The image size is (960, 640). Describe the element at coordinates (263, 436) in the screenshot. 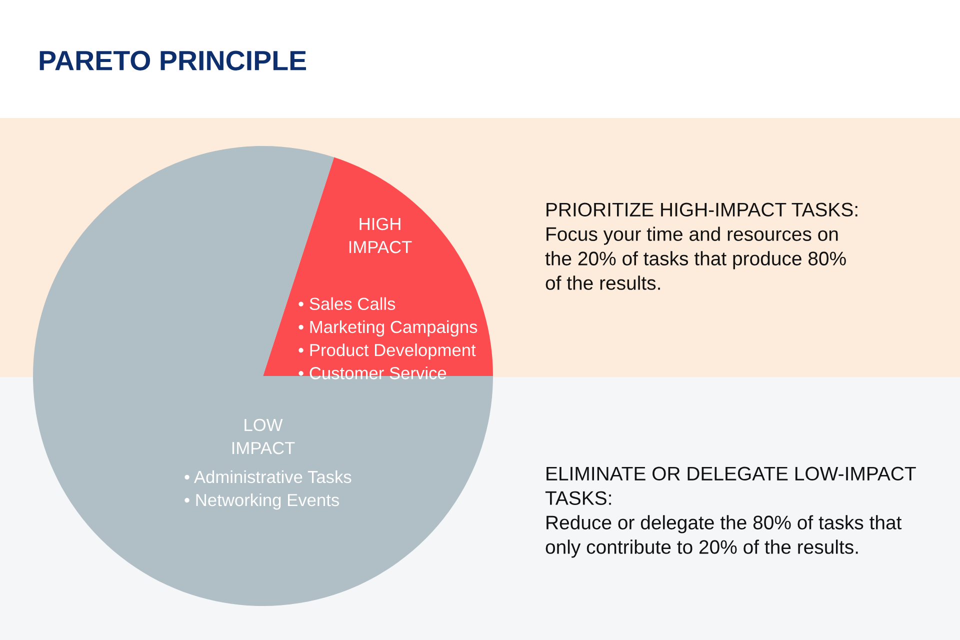

I see `slice-label: LOW IMPACT` at that location.